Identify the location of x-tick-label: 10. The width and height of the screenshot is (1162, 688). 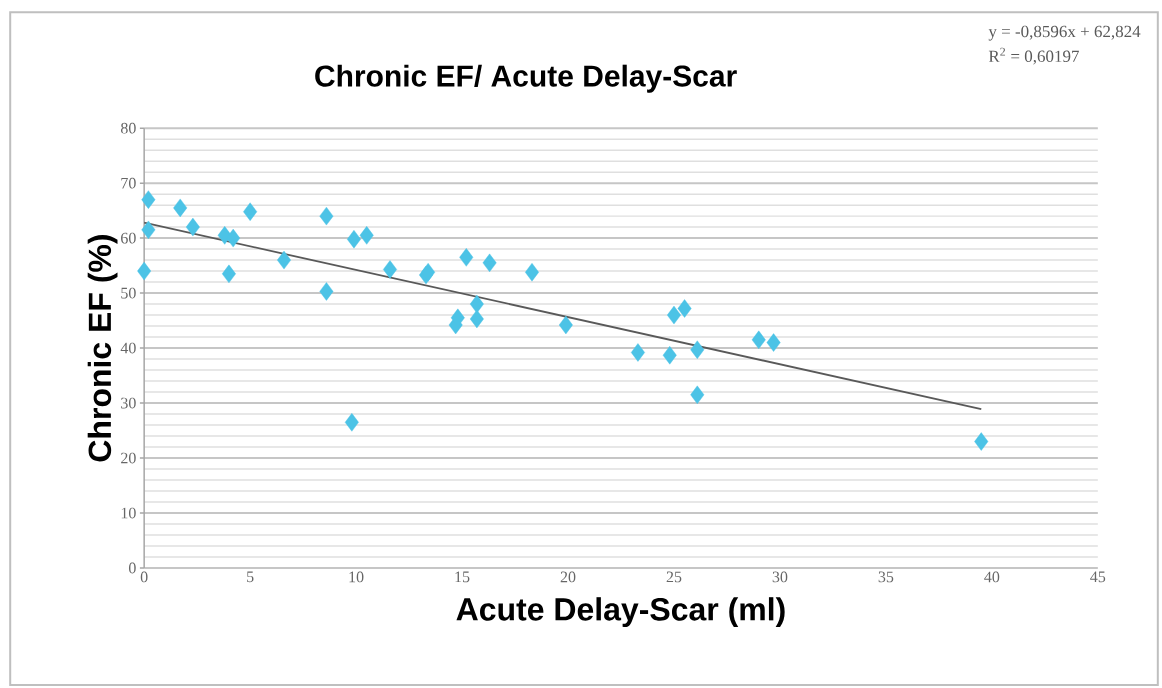
(356, 577).